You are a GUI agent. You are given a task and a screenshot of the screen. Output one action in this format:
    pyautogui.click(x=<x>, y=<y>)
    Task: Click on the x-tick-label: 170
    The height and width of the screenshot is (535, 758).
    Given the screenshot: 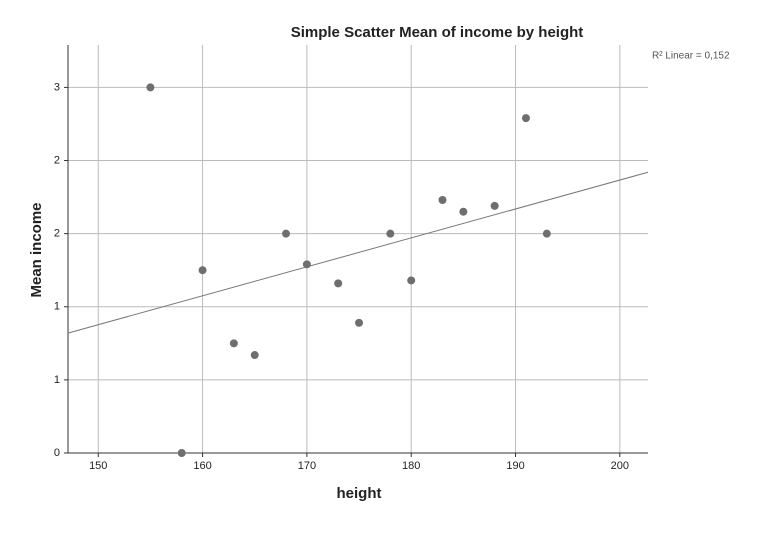 What is the action you would take?
    pyautogui.click(x=307, y=466)
    